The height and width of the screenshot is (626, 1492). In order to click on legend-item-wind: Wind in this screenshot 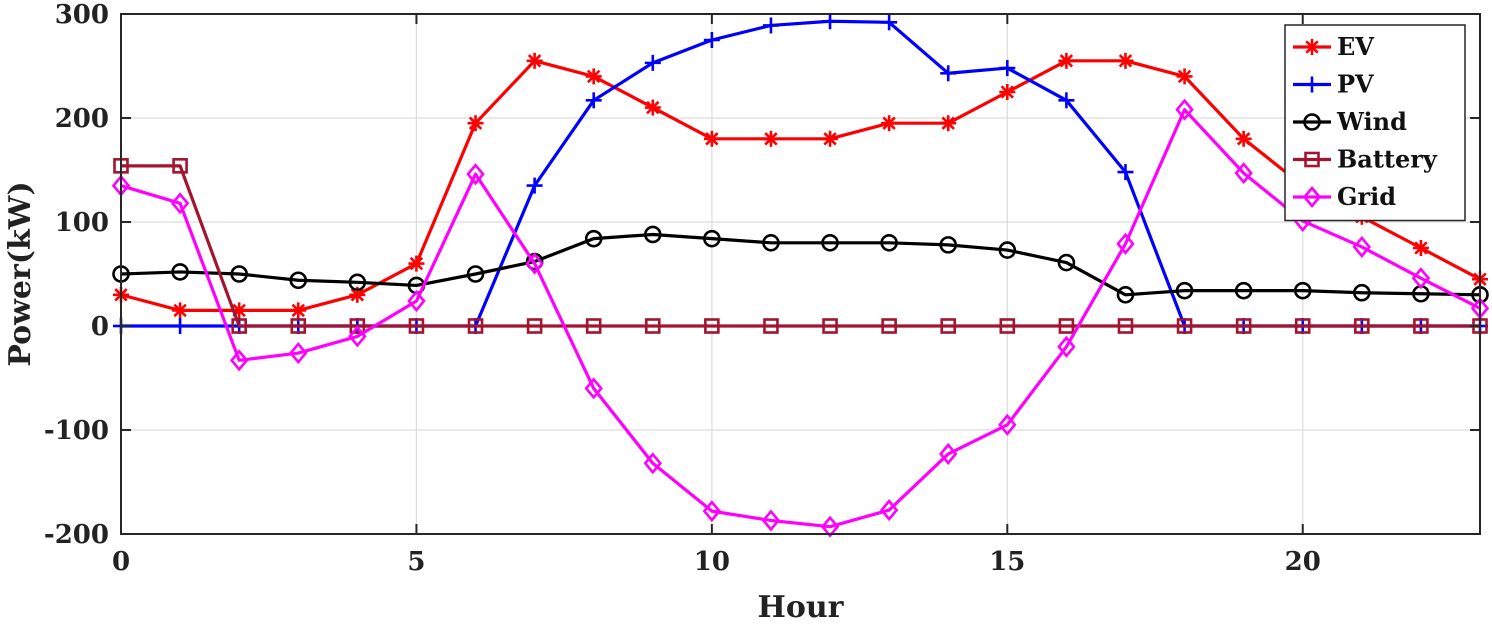, I will do `click(1350, 121)`.